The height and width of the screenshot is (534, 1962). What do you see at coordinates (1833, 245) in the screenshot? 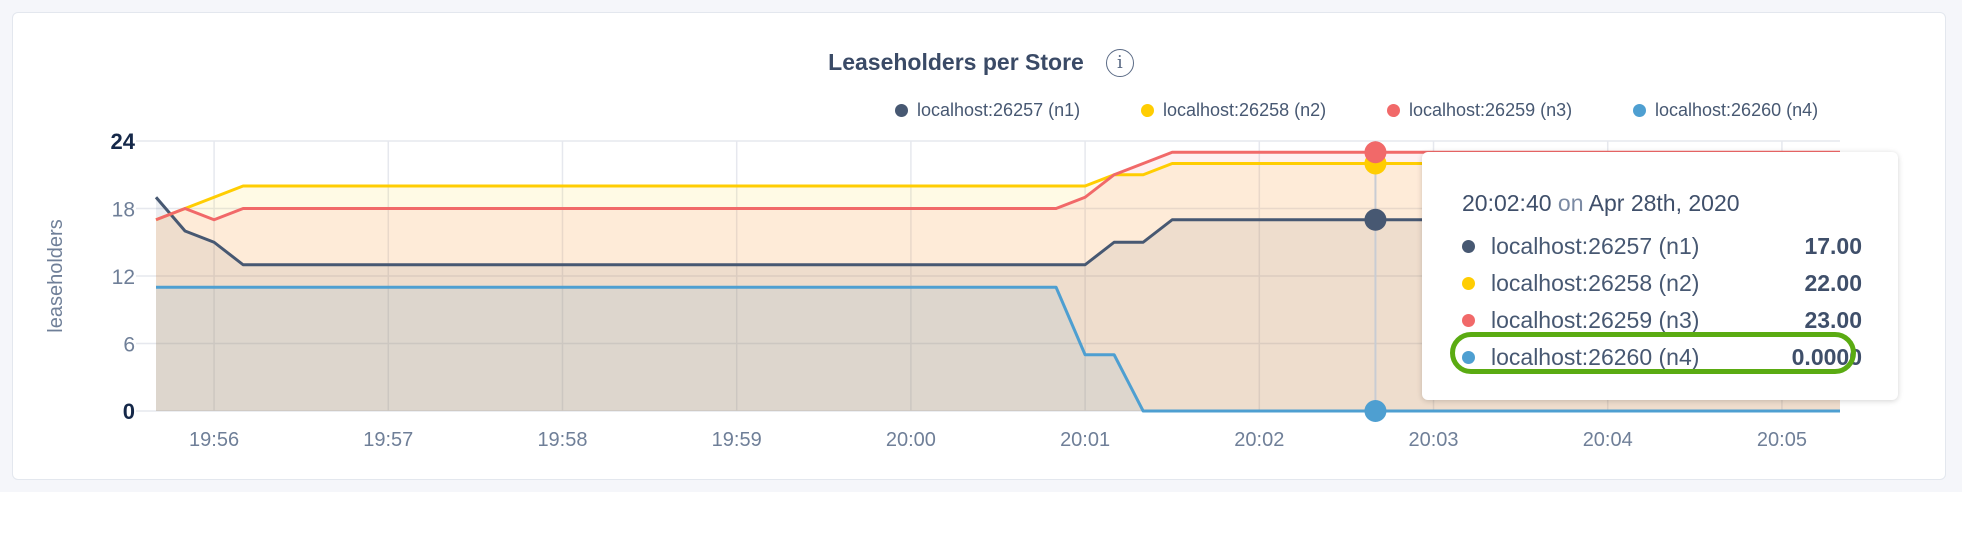
I see `tooltip-value: 17.00` at bounding box center [1833, 245].